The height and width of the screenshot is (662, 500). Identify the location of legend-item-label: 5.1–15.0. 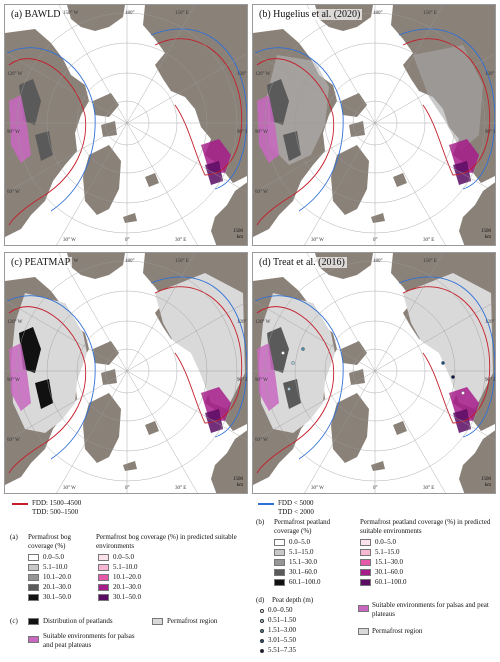
(301, 552).